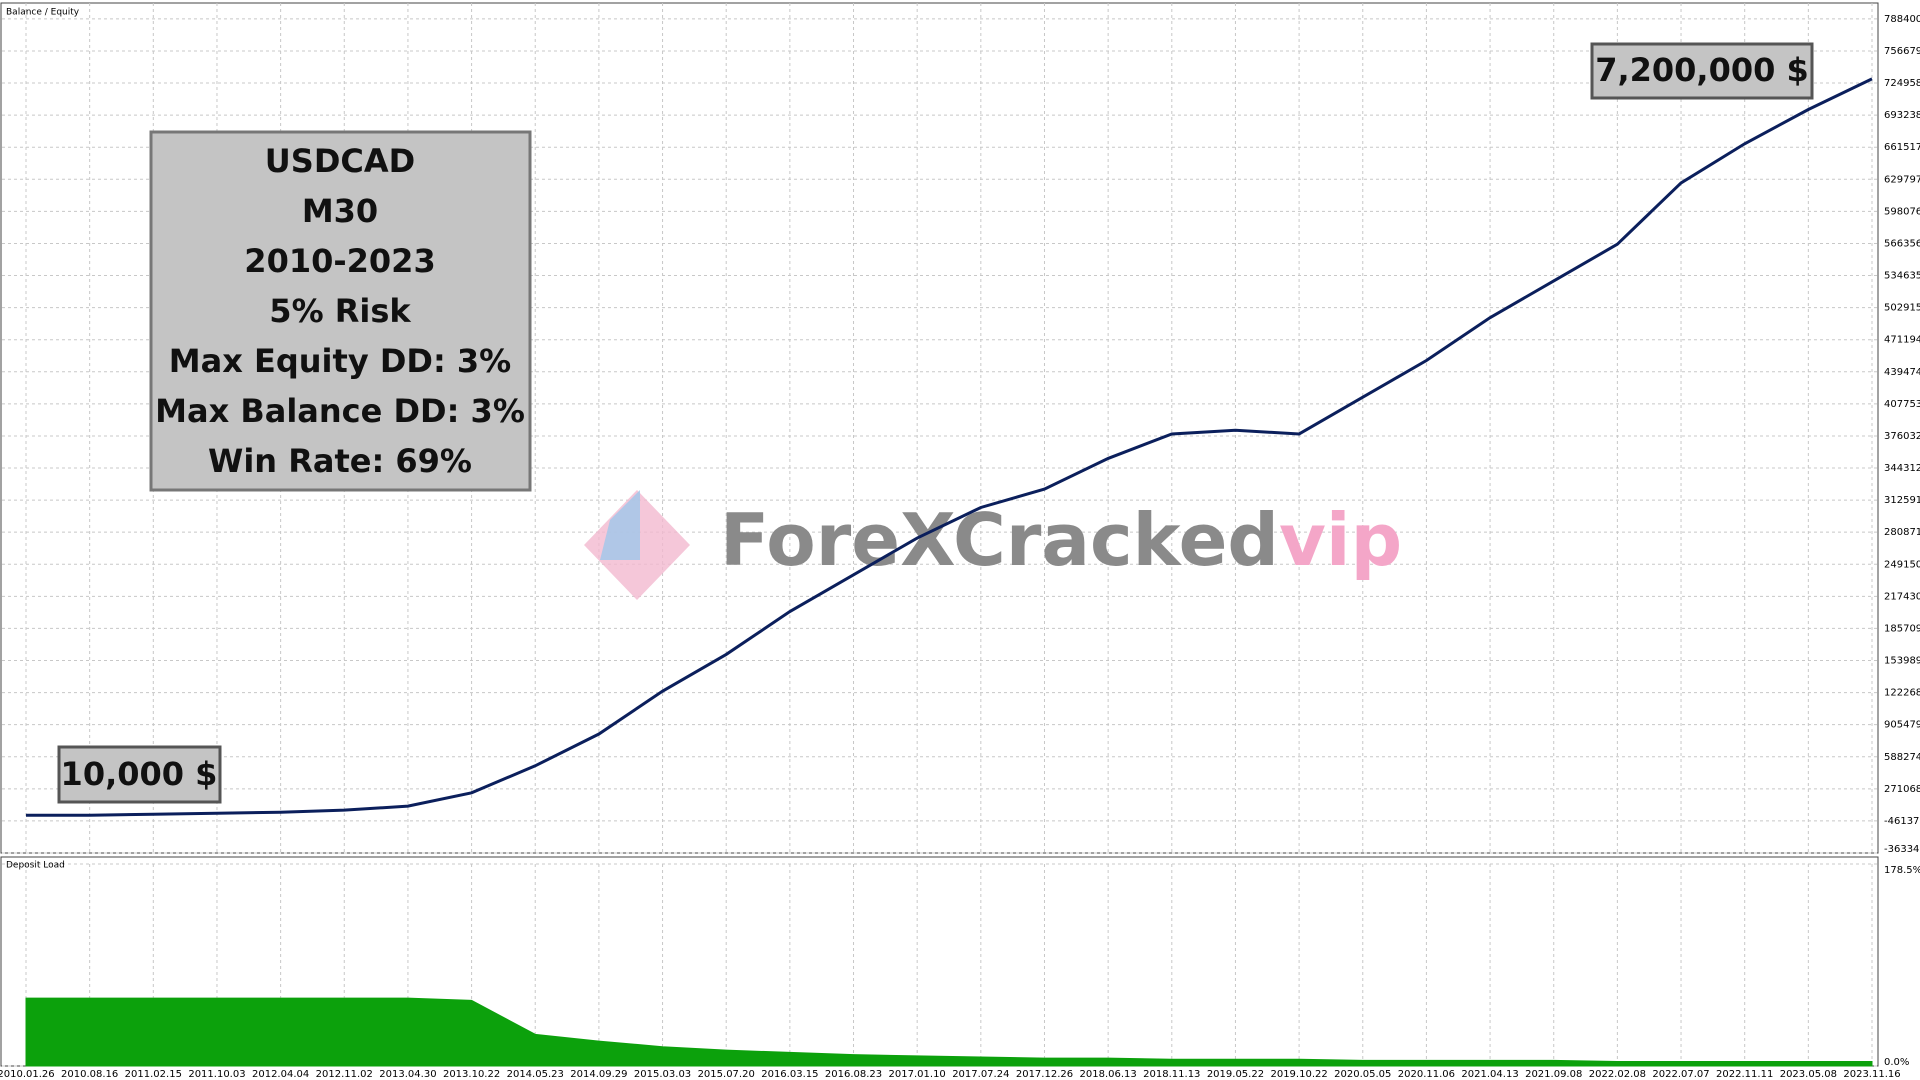 This screenshot has width=1920, height=1080. Describe the element at coordinates (1902, 308) in the screenshot. I see `y-tick-label: 5029151` at that location.